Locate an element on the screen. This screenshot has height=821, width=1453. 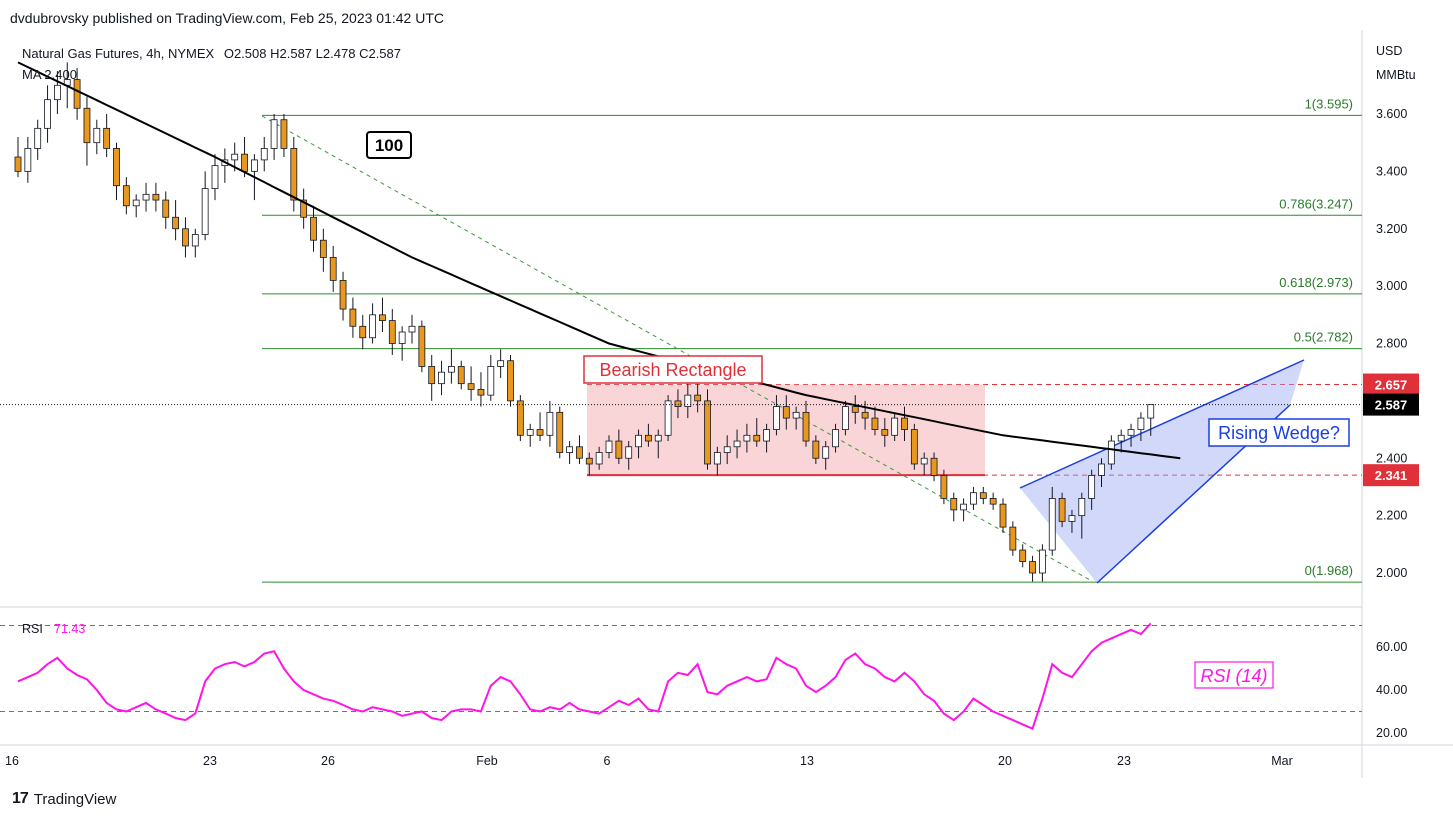
bearish-rectangle is located at coordinates (786, 430).